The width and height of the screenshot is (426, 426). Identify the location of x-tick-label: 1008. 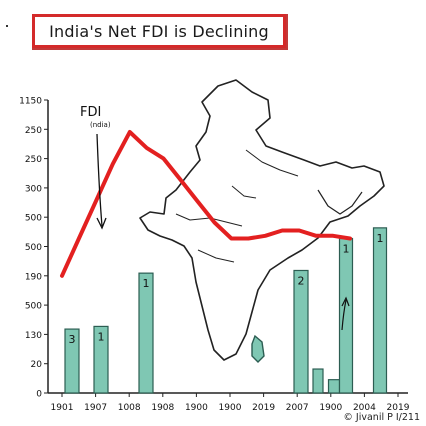
(129, 408).